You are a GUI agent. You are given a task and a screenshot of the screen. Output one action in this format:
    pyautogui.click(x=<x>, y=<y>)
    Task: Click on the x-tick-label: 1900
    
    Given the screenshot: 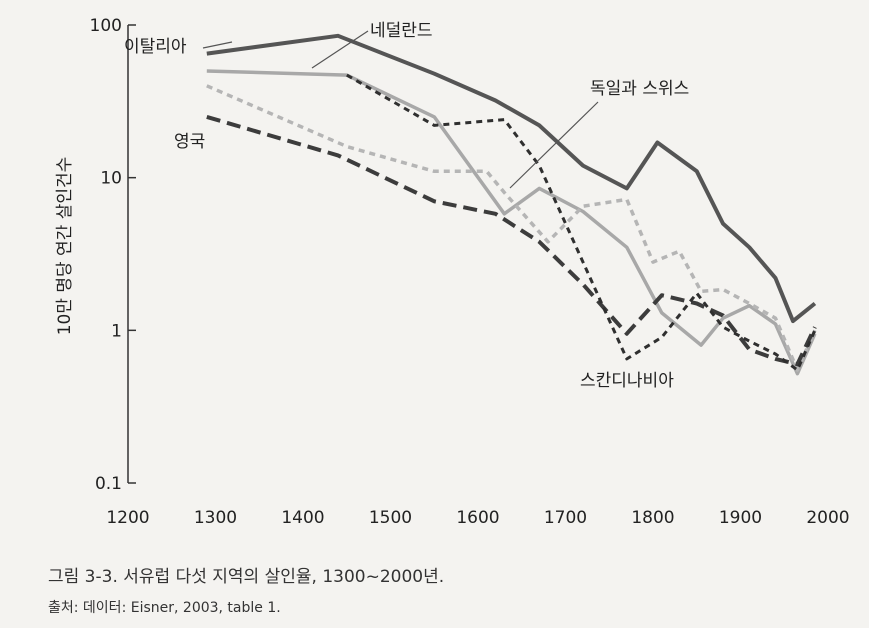 What is the action you would take?
    pyautogui.click(x=740, y=518)
    